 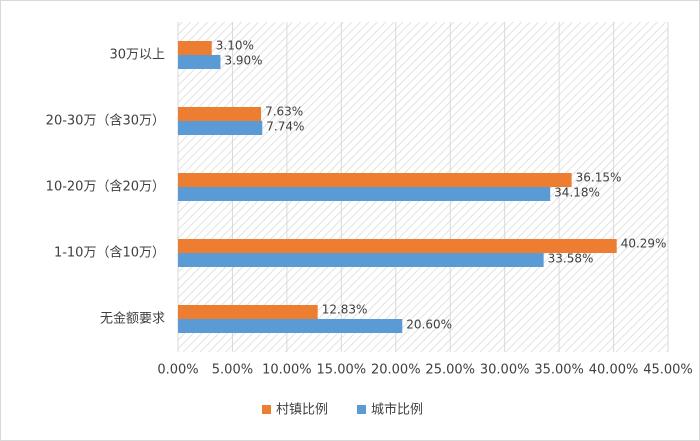 I want to click on value-label: 36.15%, so click(x=599, y=178).